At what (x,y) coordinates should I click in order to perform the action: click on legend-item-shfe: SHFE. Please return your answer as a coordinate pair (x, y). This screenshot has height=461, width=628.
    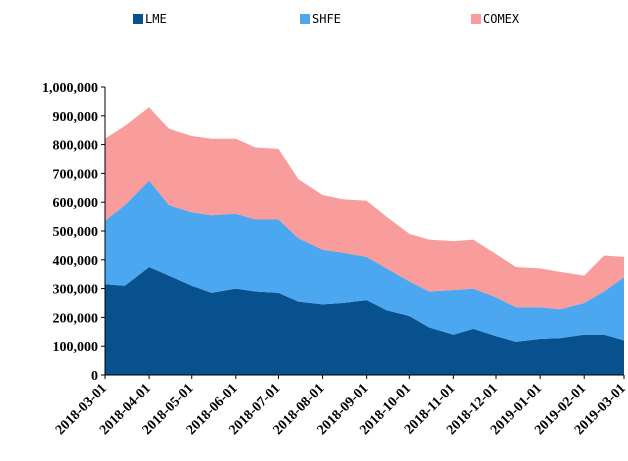
    Looking at the image, I should click on (320, 19).